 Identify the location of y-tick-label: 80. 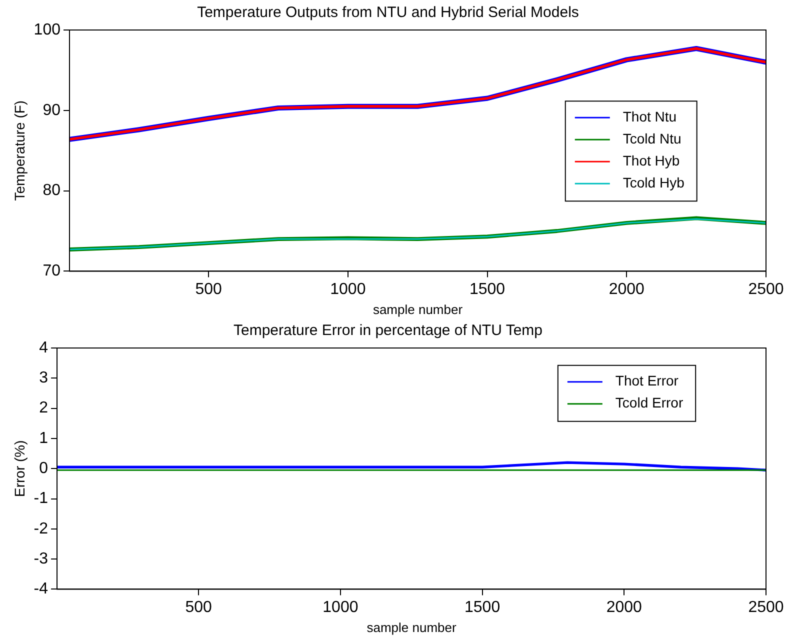
(51, 191).